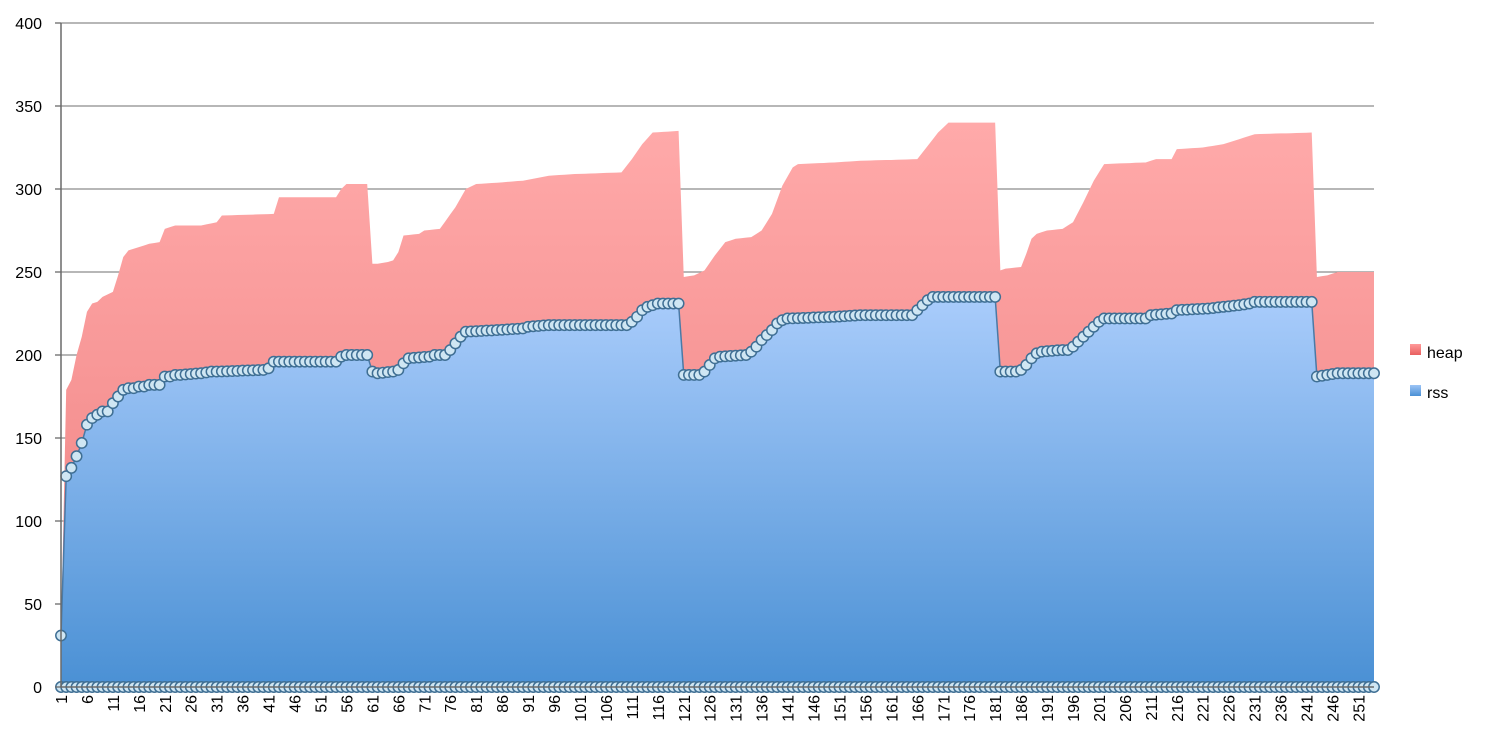 This screenshot has width=1488, height=742. Describe the element at coordinates (192, 704) in the screenshot. I see `x-tick-label: 26` at that location.